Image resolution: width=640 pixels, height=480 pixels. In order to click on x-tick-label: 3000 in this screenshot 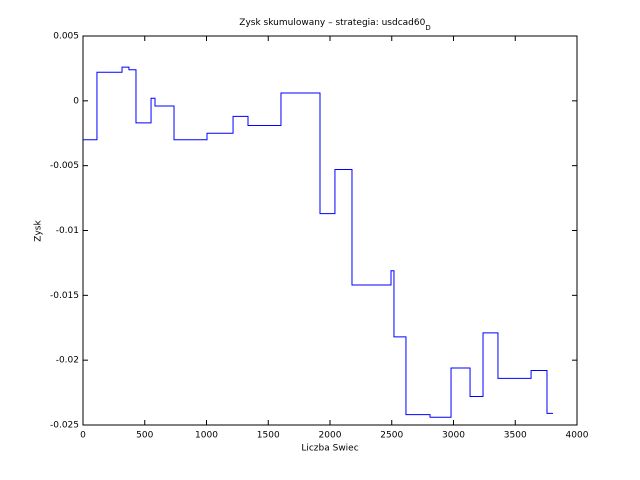, I will do `click(453, 436)`.